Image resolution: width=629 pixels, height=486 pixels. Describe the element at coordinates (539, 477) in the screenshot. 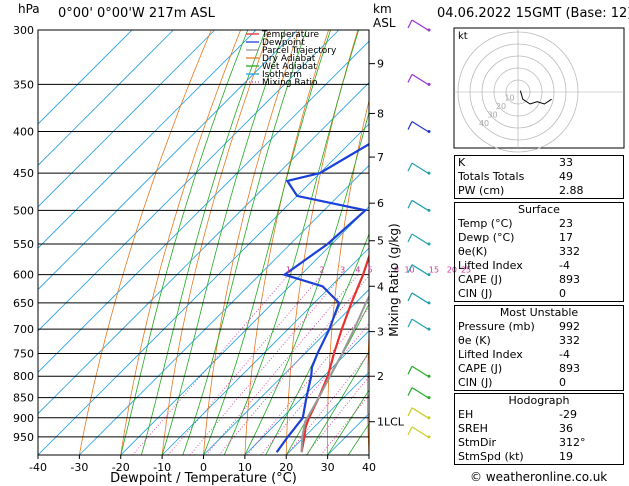

I see `credit: © weatheronline.co.uk` at that location.